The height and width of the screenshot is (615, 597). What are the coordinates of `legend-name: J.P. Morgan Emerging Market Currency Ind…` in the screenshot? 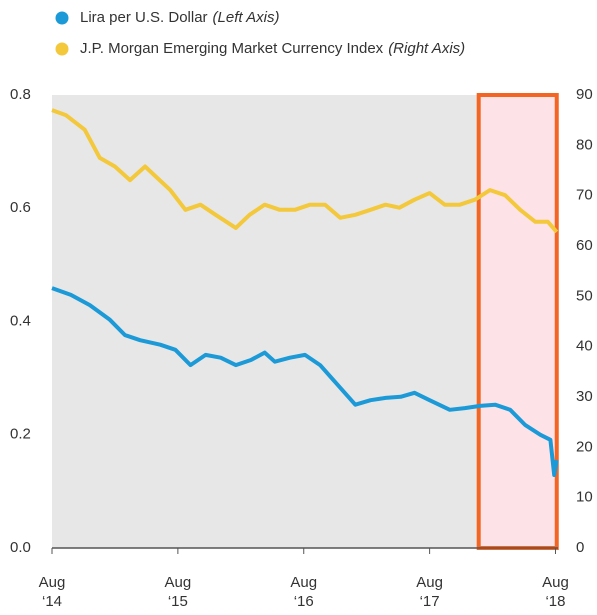 It's located at (232, 48).